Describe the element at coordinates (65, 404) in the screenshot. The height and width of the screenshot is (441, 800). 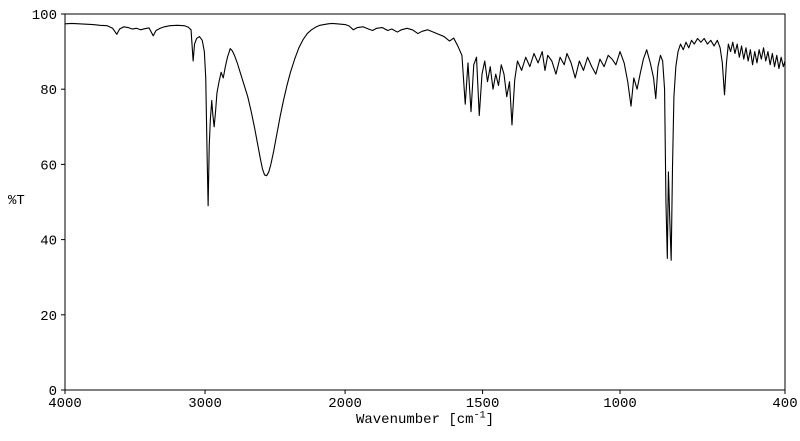
I see `x-tick-label: 4000` at that location.